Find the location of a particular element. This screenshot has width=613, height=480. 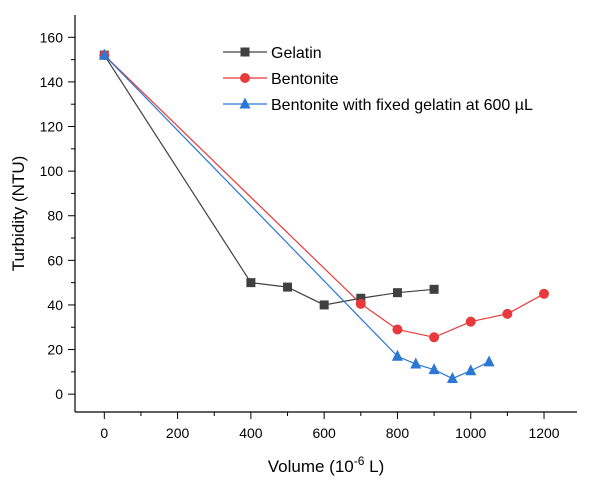

legend-label: Gelatin is located at coordinates (296, 53).